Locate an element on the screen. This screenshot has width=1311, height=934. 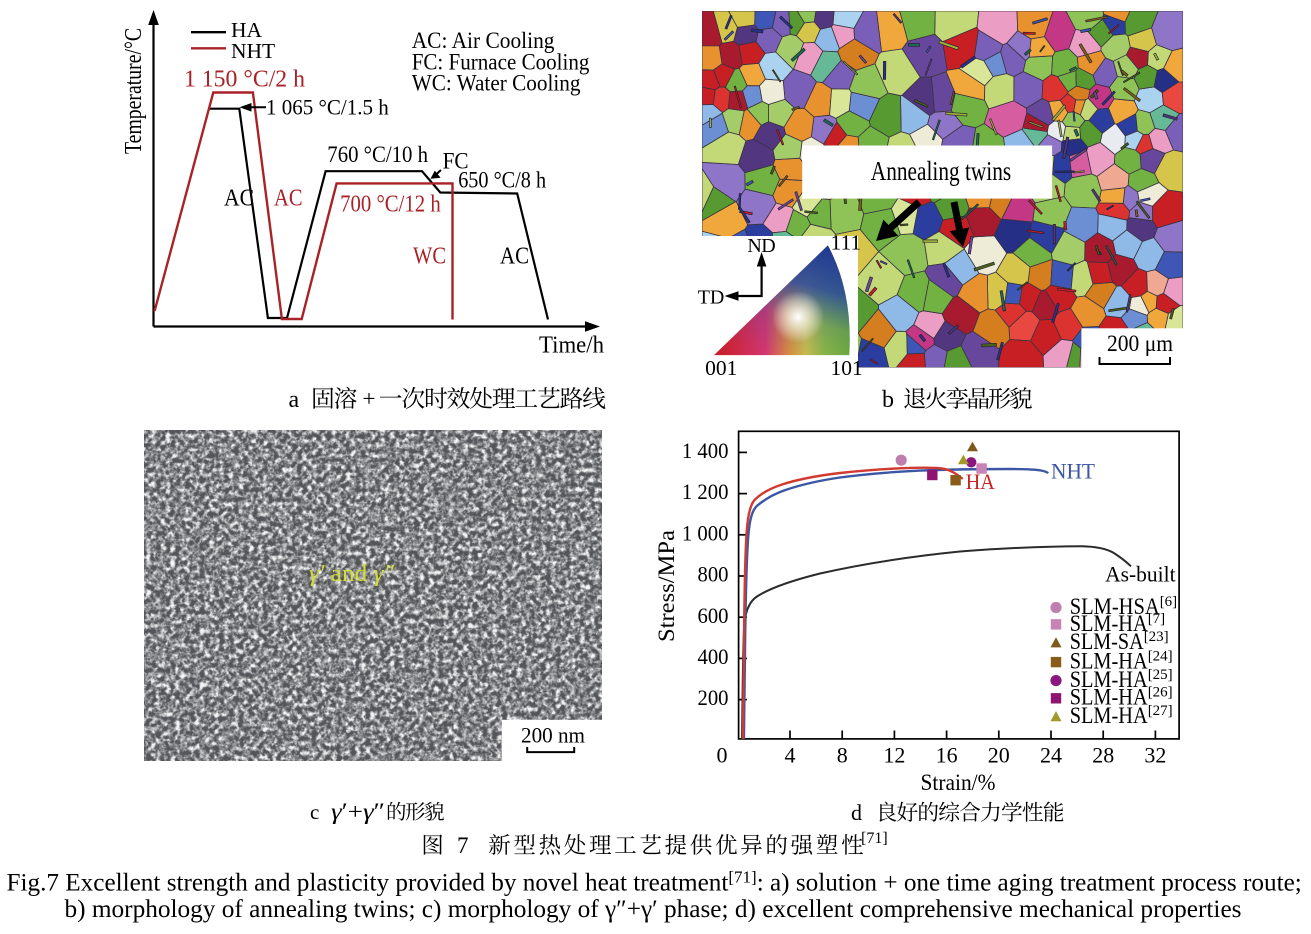
svg-text: c is located at coordinates (314, 812).